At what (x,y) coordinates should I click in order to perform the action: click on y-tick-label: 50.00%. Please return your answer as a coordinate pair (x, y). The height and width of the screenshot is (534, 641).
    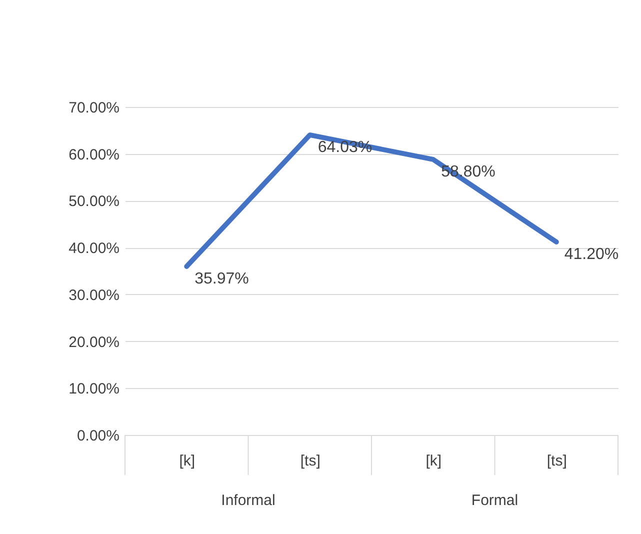
    Looking at the image, I should click on (94, 201).